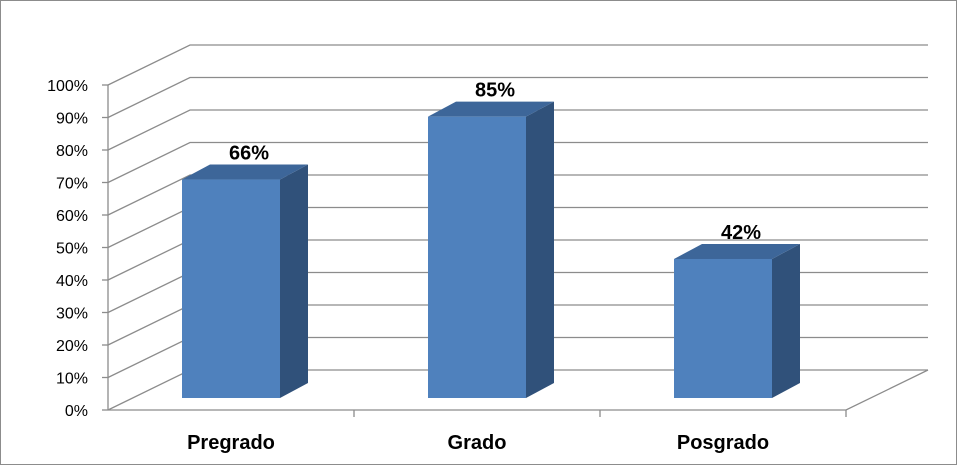 Image resolution: width=957 pixels, height=465 pixels. What do you see at coordinates (72, 281) in the screenshot?
I see `y-tick-label: 40%` at bounding box center [72, 281].